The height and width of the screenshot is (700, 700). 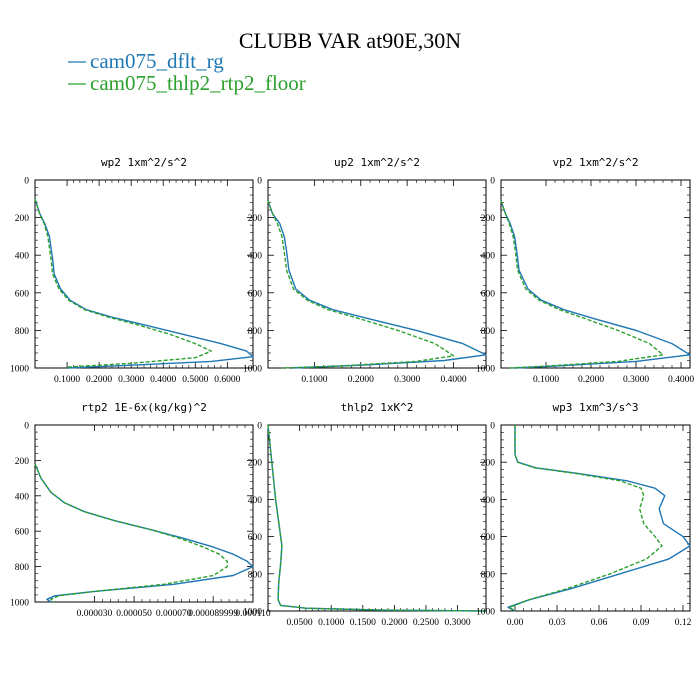 I want to click on x-tick-label: 0.2500, so click(x=426, y=623).